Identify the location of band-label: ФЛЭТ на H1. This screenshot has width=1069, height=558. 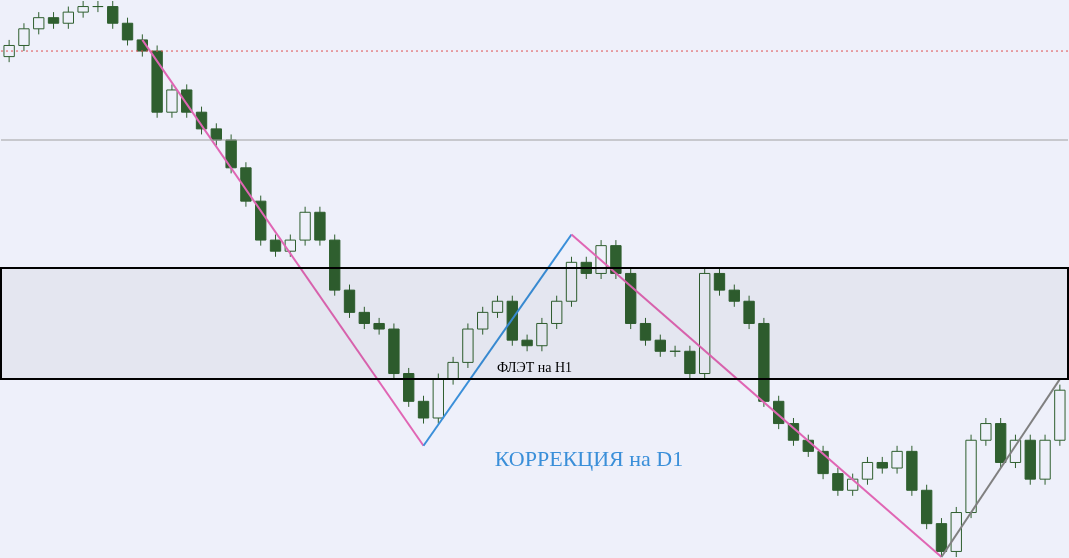
(534, 368).